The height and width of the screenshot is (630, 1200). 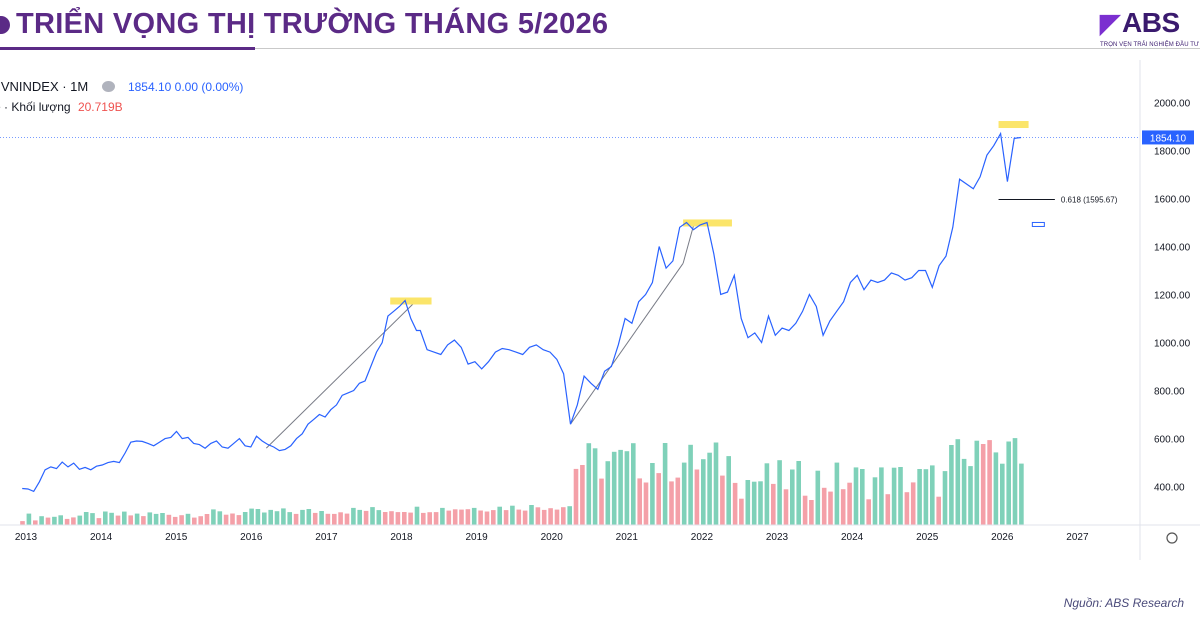 What do you see at coordinates (312, 24) in the screenshot?
I see `page-title: TRIỂN VỌNG THỊ TRƯỜNG THÁNG 5/2026` at bounding box center [312, 24].